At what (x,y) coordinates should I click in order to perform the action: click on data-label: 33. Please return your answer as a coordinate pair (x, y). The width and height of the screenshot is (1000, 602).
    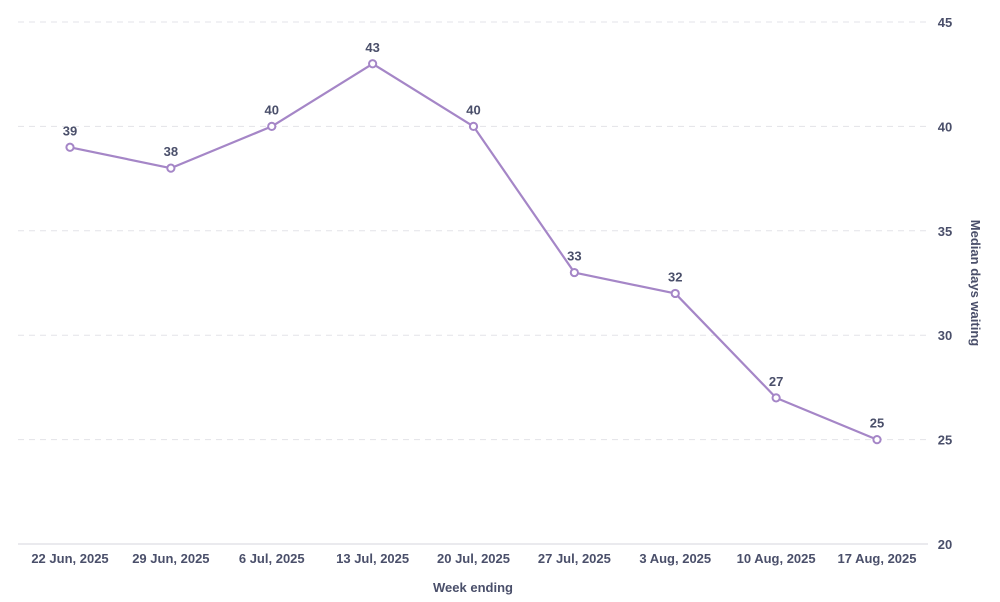
    Looking at the image, I should click on (574, 256).